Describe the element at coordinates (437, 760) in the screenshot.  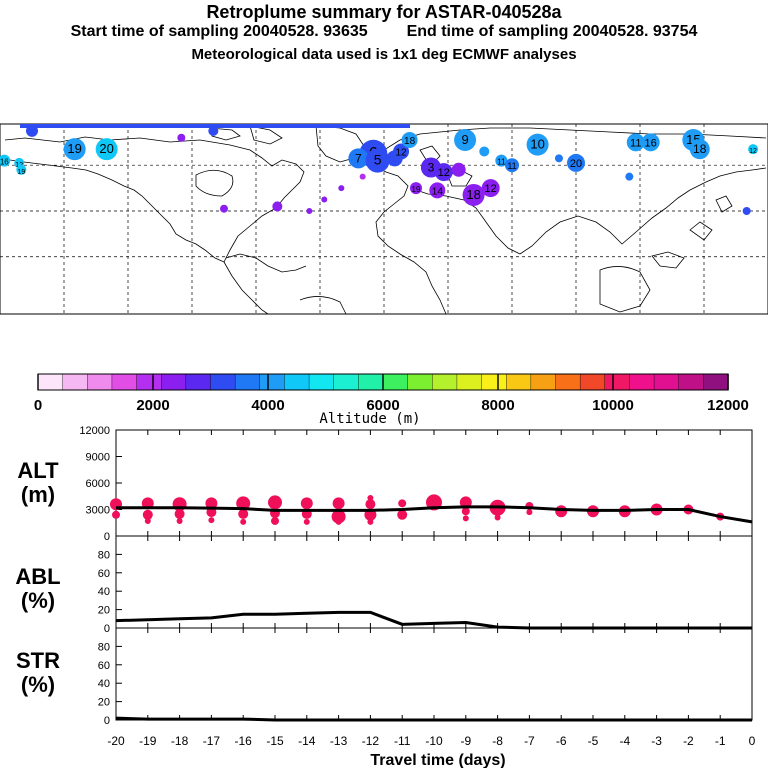
I see `x-axis-label: Travel time (days)` at that location.